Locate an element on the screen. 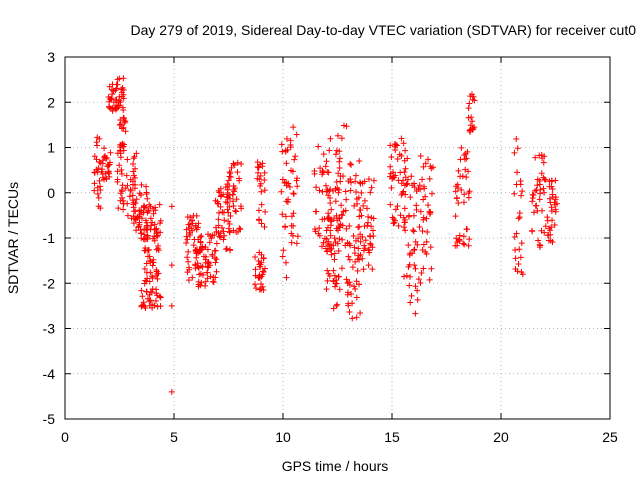 The image size is (640, 480). x-tick-label: 25 is located at coordinates (610, 437).